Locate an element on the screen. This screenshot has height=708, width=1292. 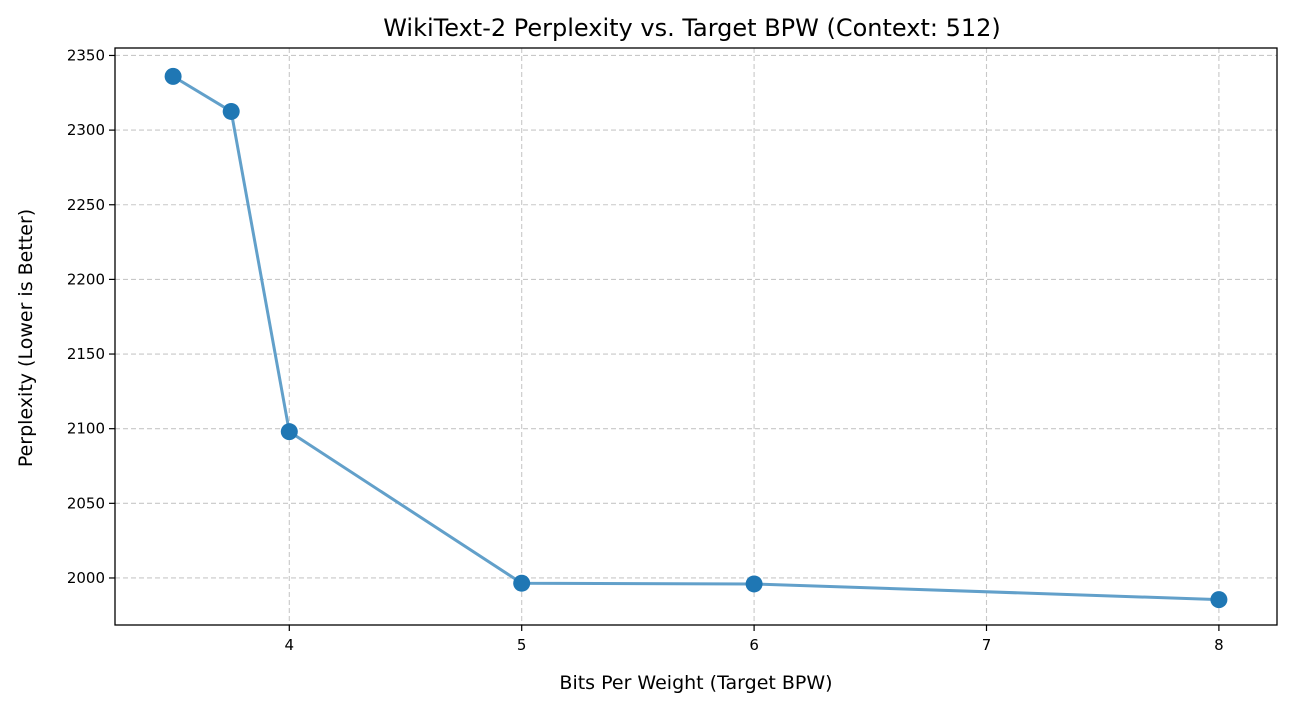
x-tick-label: 4 is located at coordinates (290, 645).